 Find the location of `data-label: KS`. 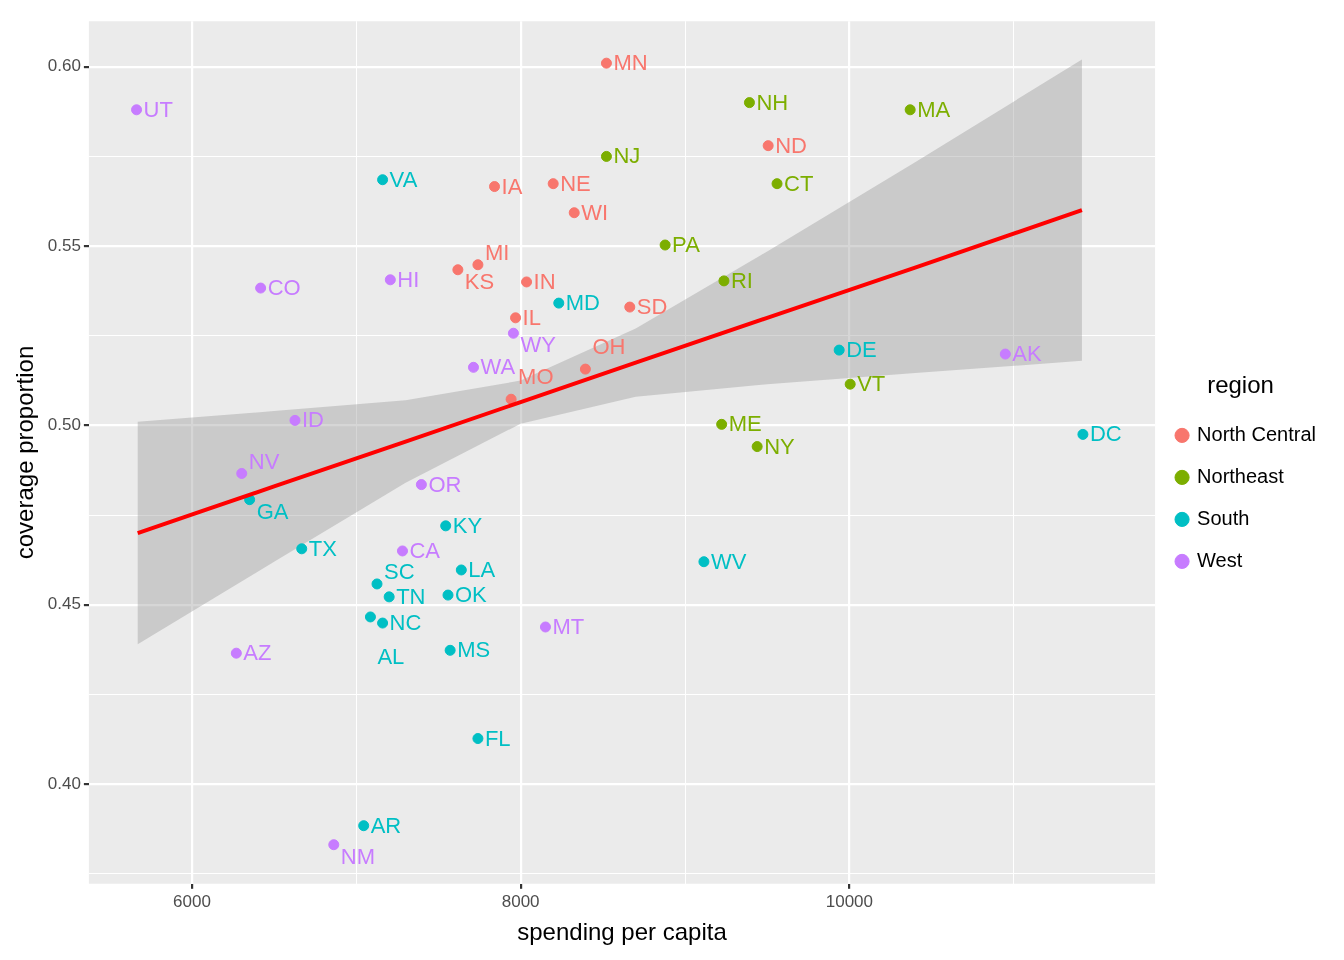

data-label: KS is located at coordinates (479, 281).